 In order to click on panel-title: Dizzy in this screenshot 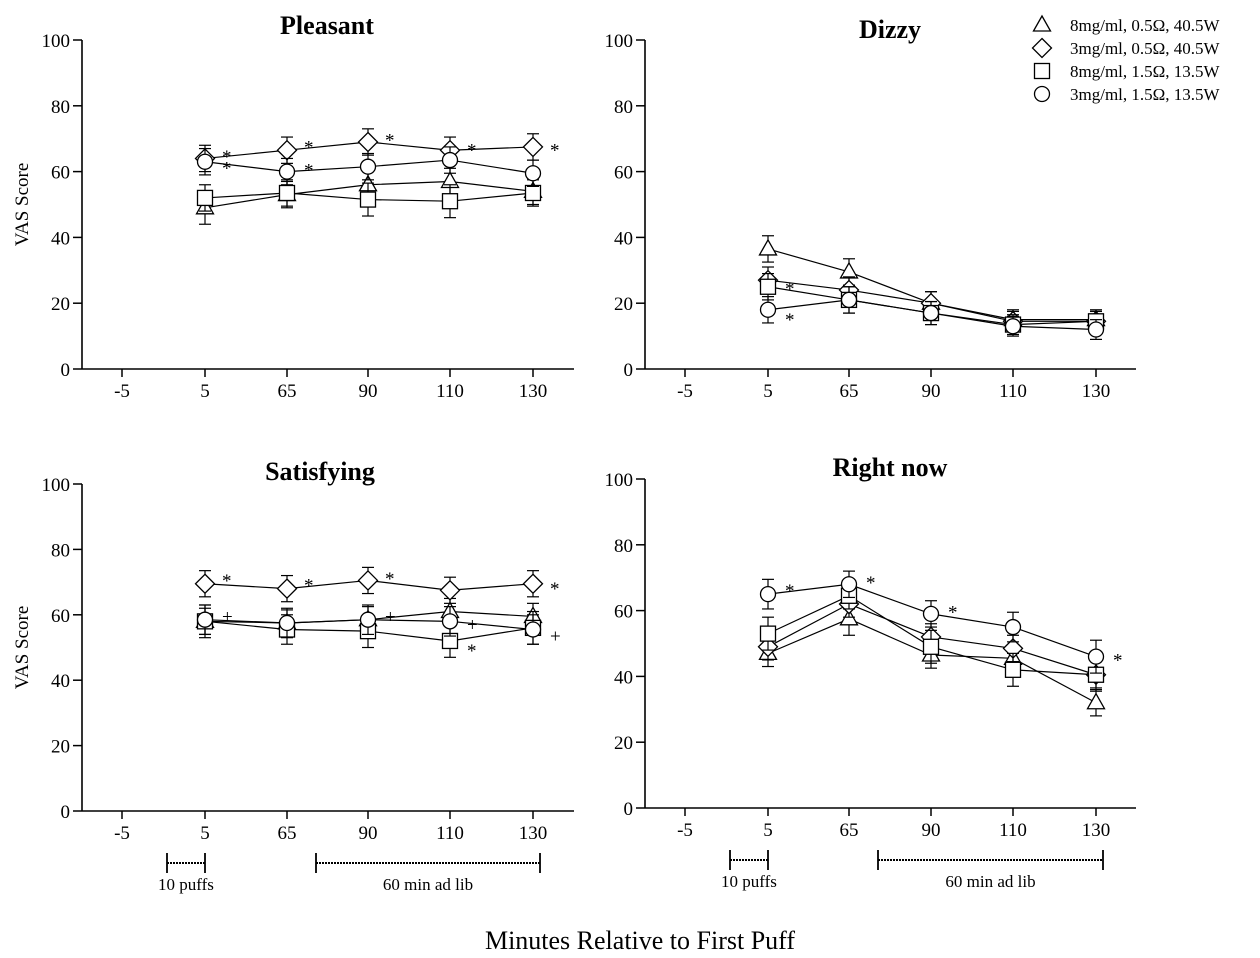, I will do `click(890, 29)`.